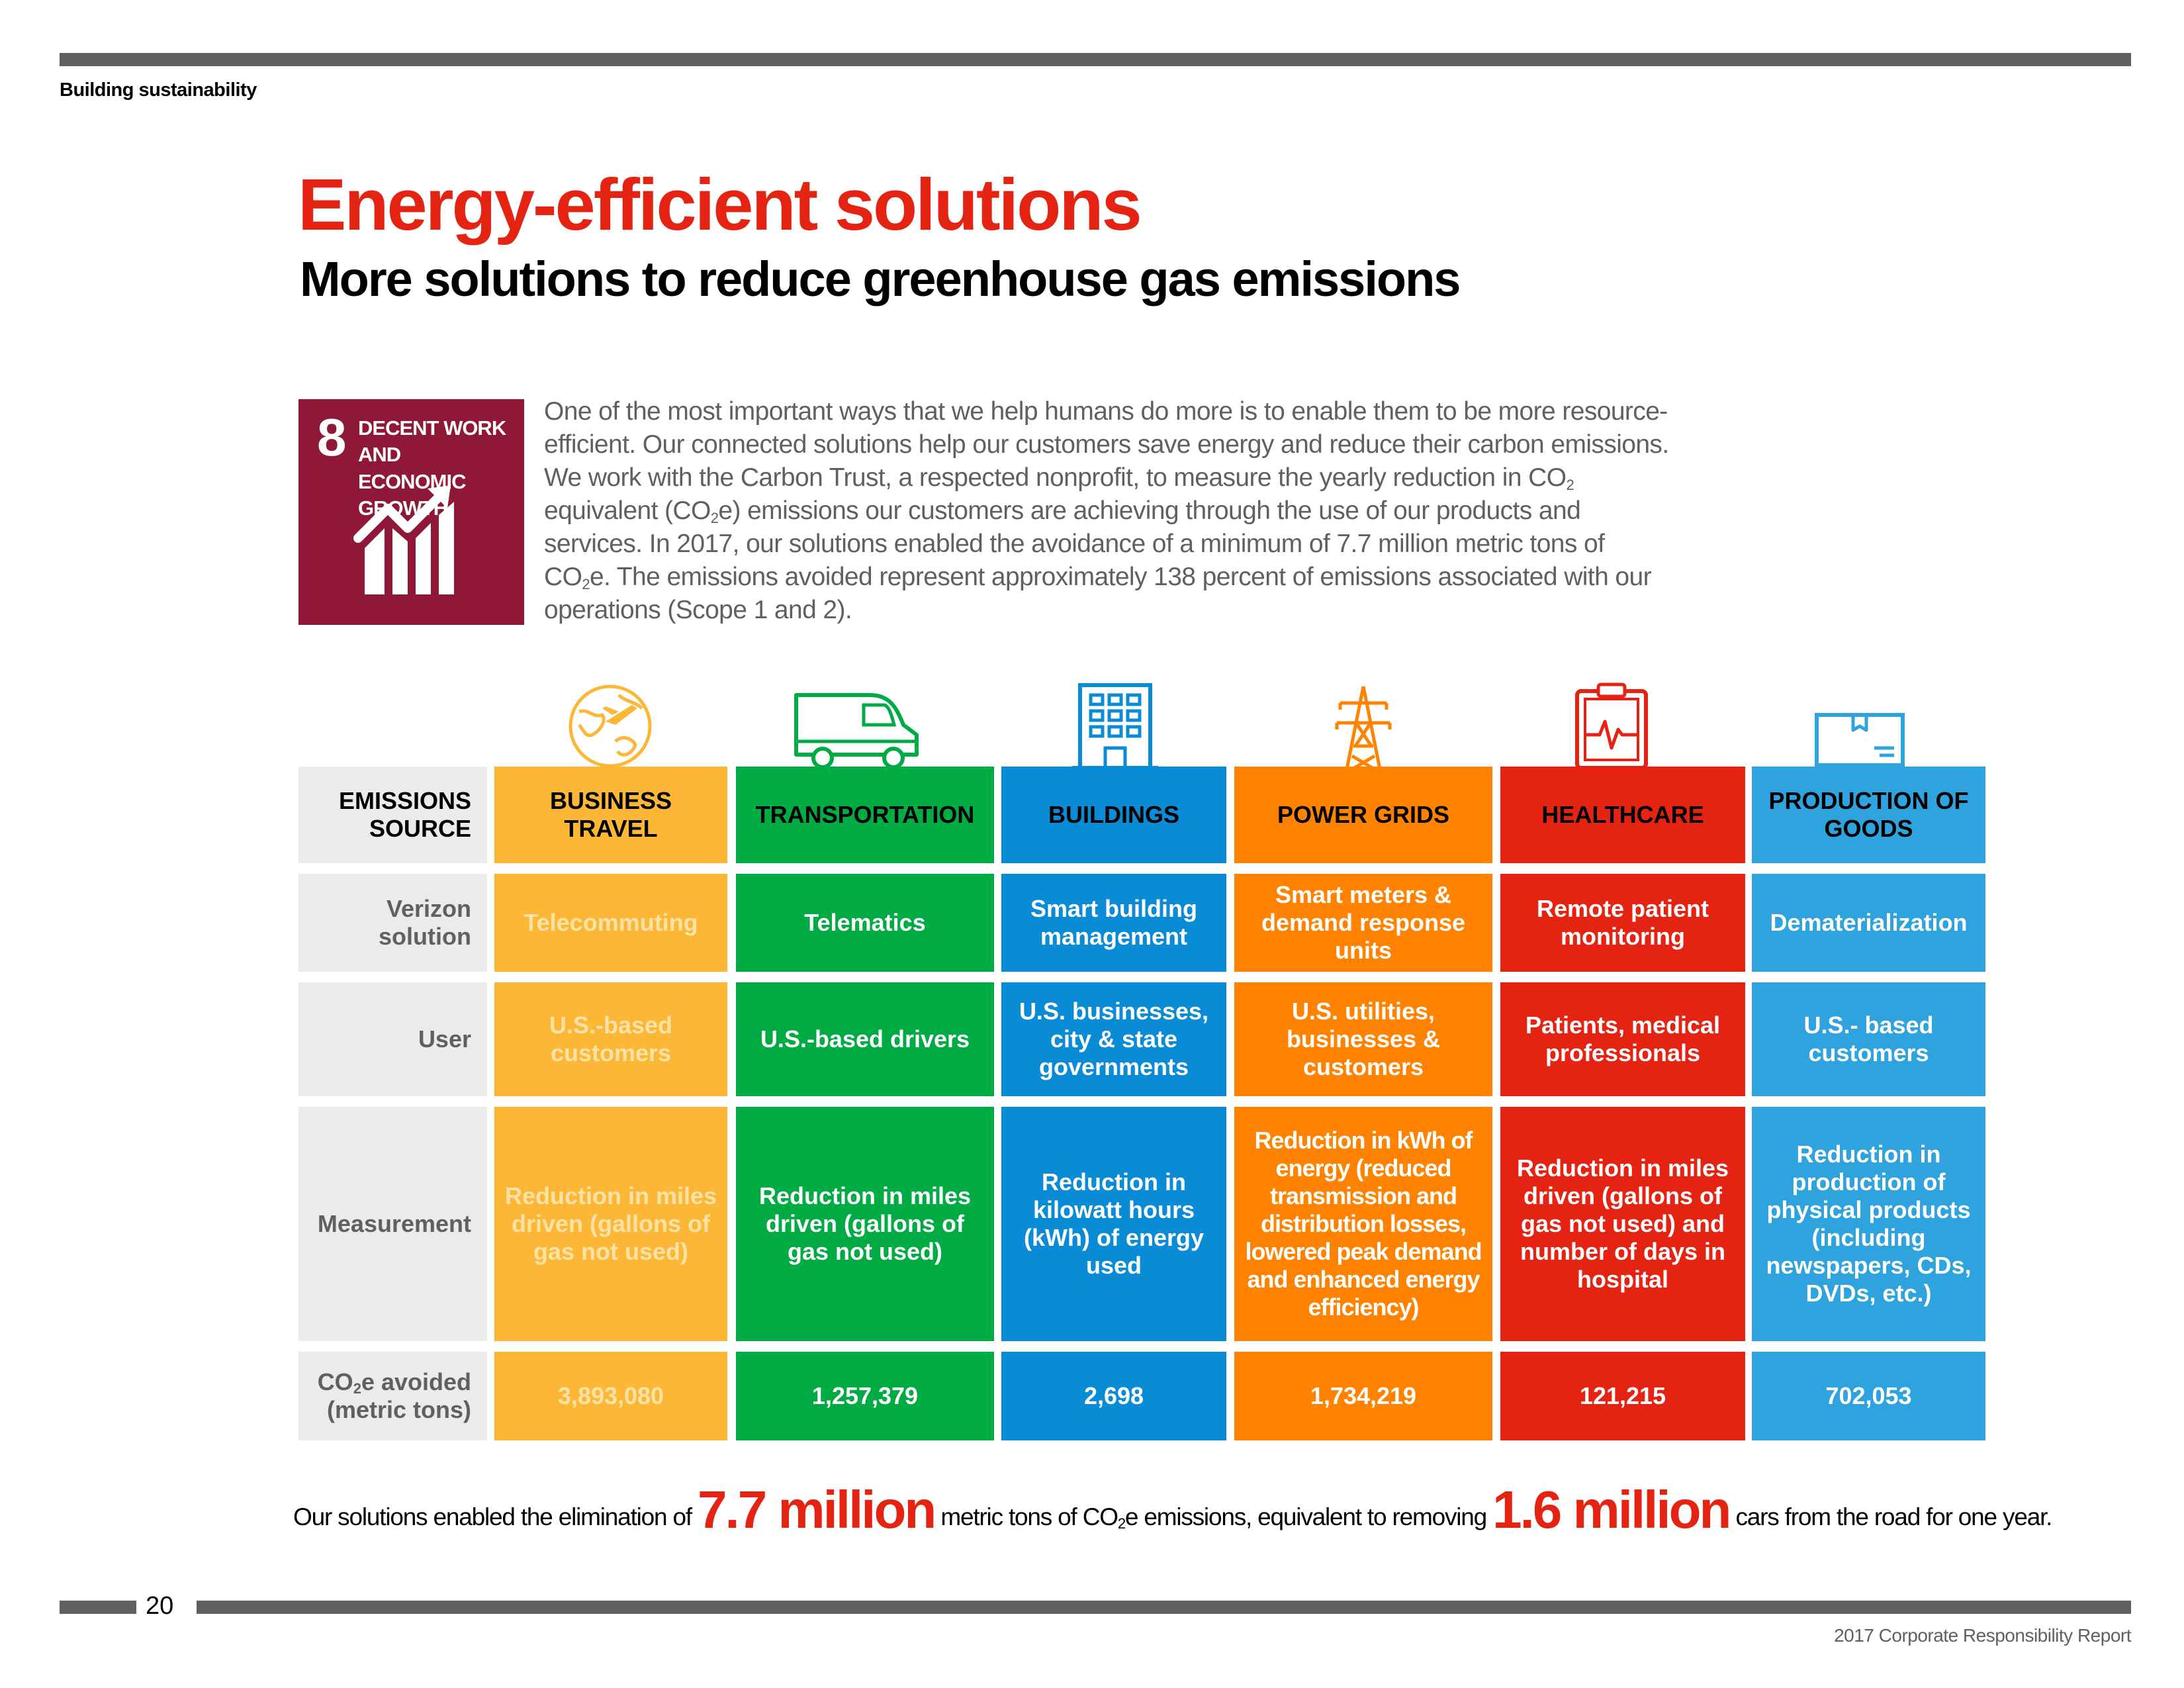 Image resolution: width=2184 pixels, height=1688 pixels. What do you see at coordinates (1982, 1635) in the screenshot?
I see `report-name: 2017 Corporate Responsibility Report` at bounding box center [1982, 1635].